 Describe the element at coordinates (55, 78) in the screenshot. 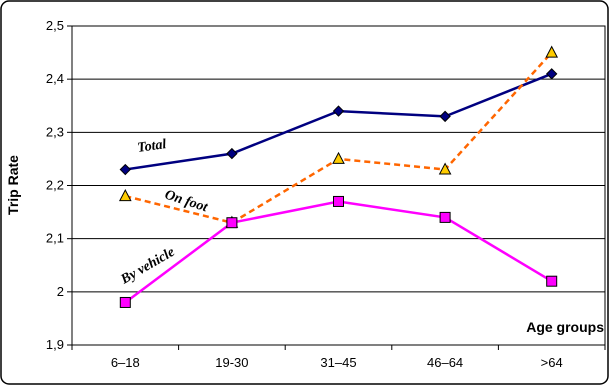

I see `y-tick-label: 2,4` at that location.